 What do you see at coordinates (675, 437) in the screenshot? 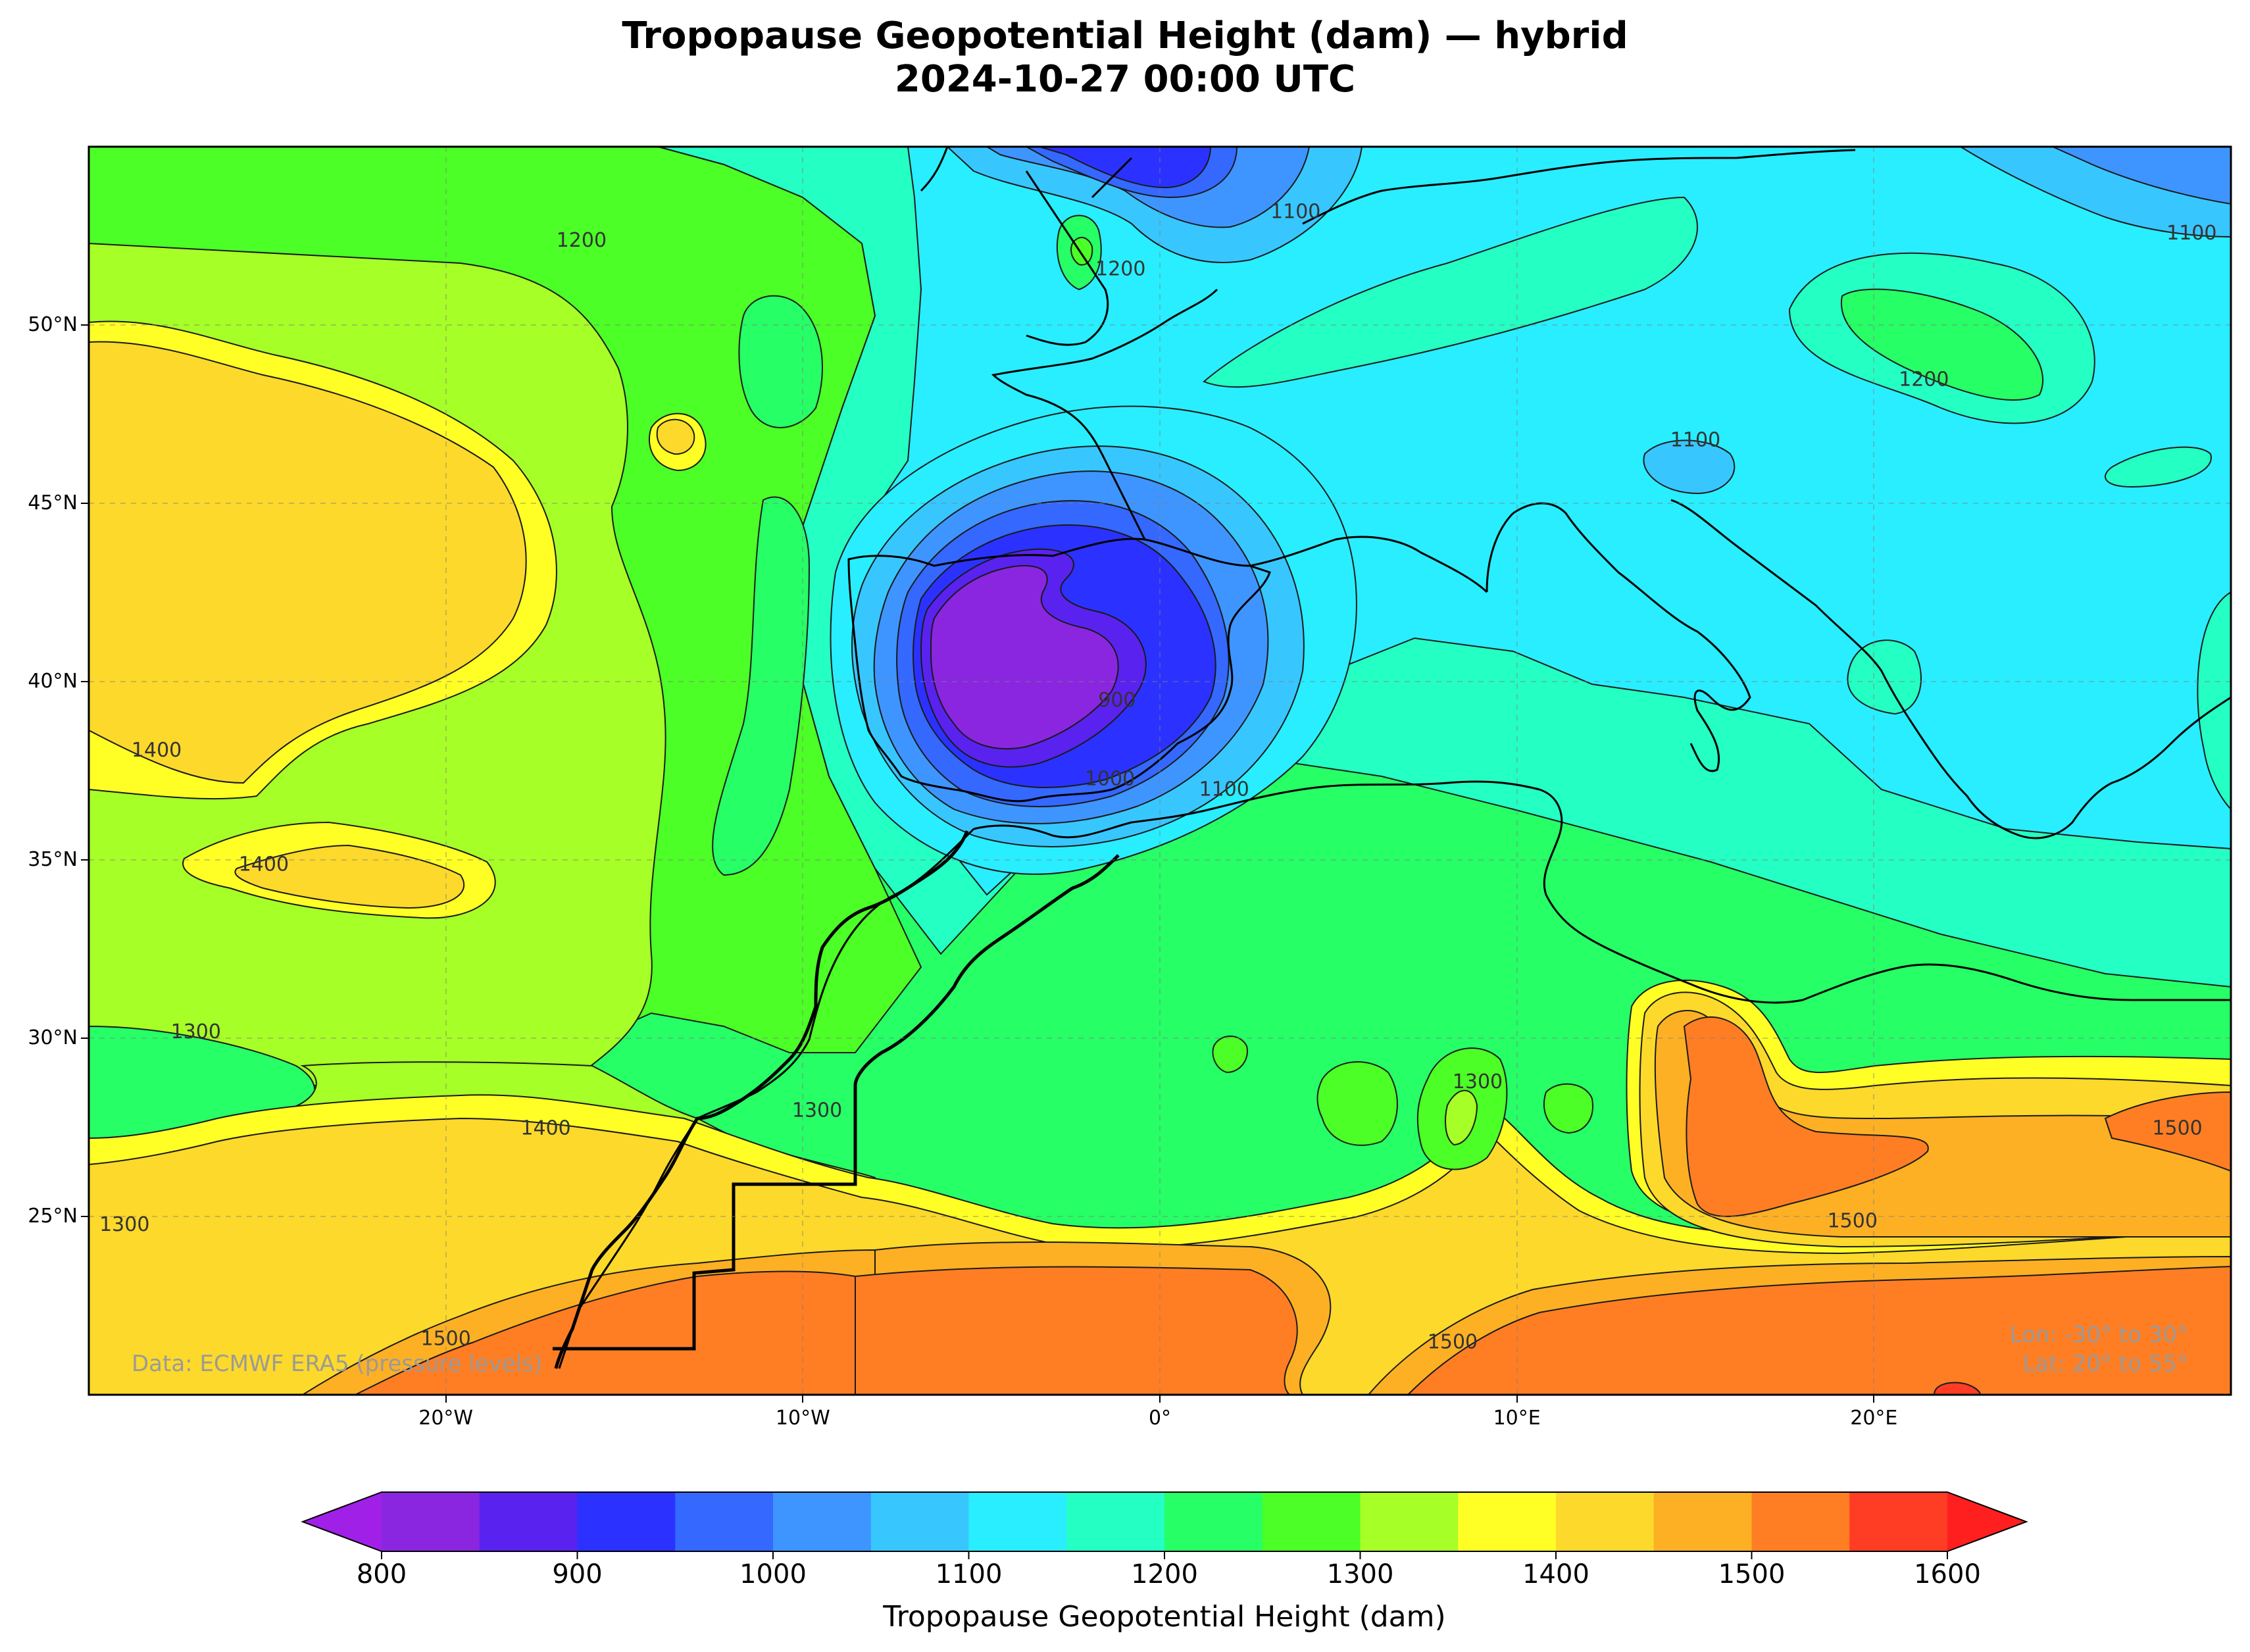
I see `ridge-1400-small` at bounding box center [675, 437].